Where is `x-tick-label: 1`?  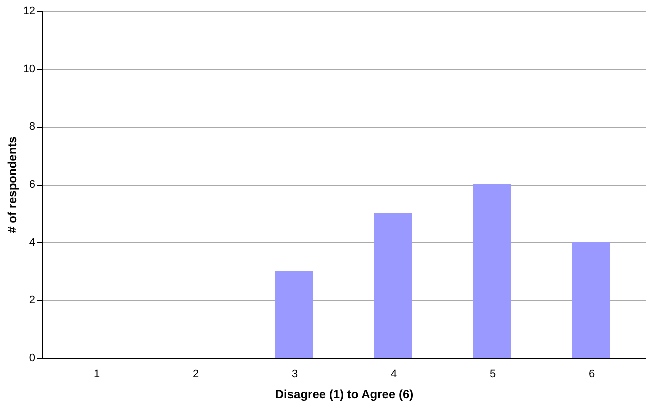 x-tick-label: 1 is located at coordinates (97, 374).